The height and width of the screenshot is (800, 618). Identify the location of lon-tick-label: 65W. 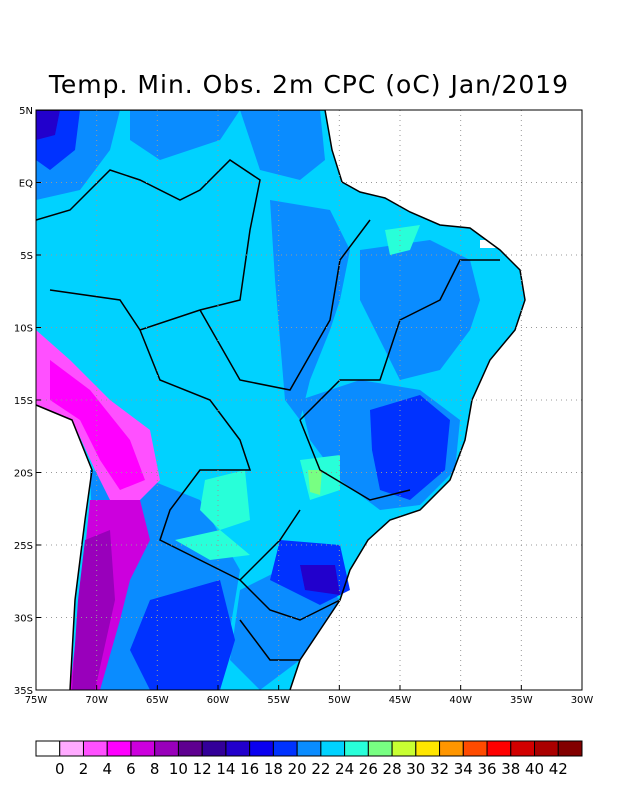
(157, 700).